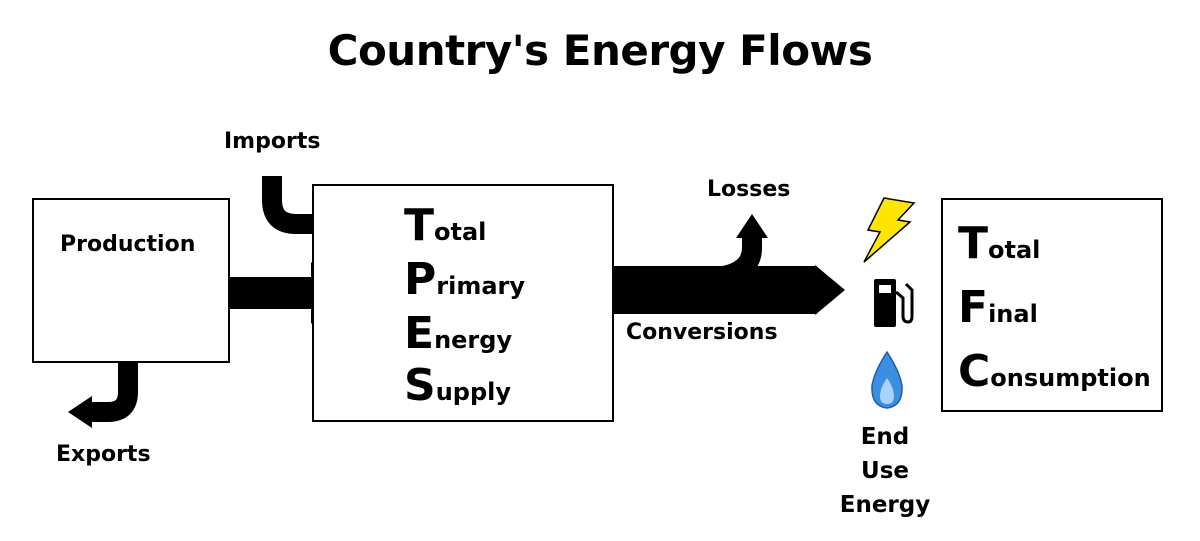 The height and width of the screenshot is (541, 1200). I want to click on tpes-box, so click(463, 303).